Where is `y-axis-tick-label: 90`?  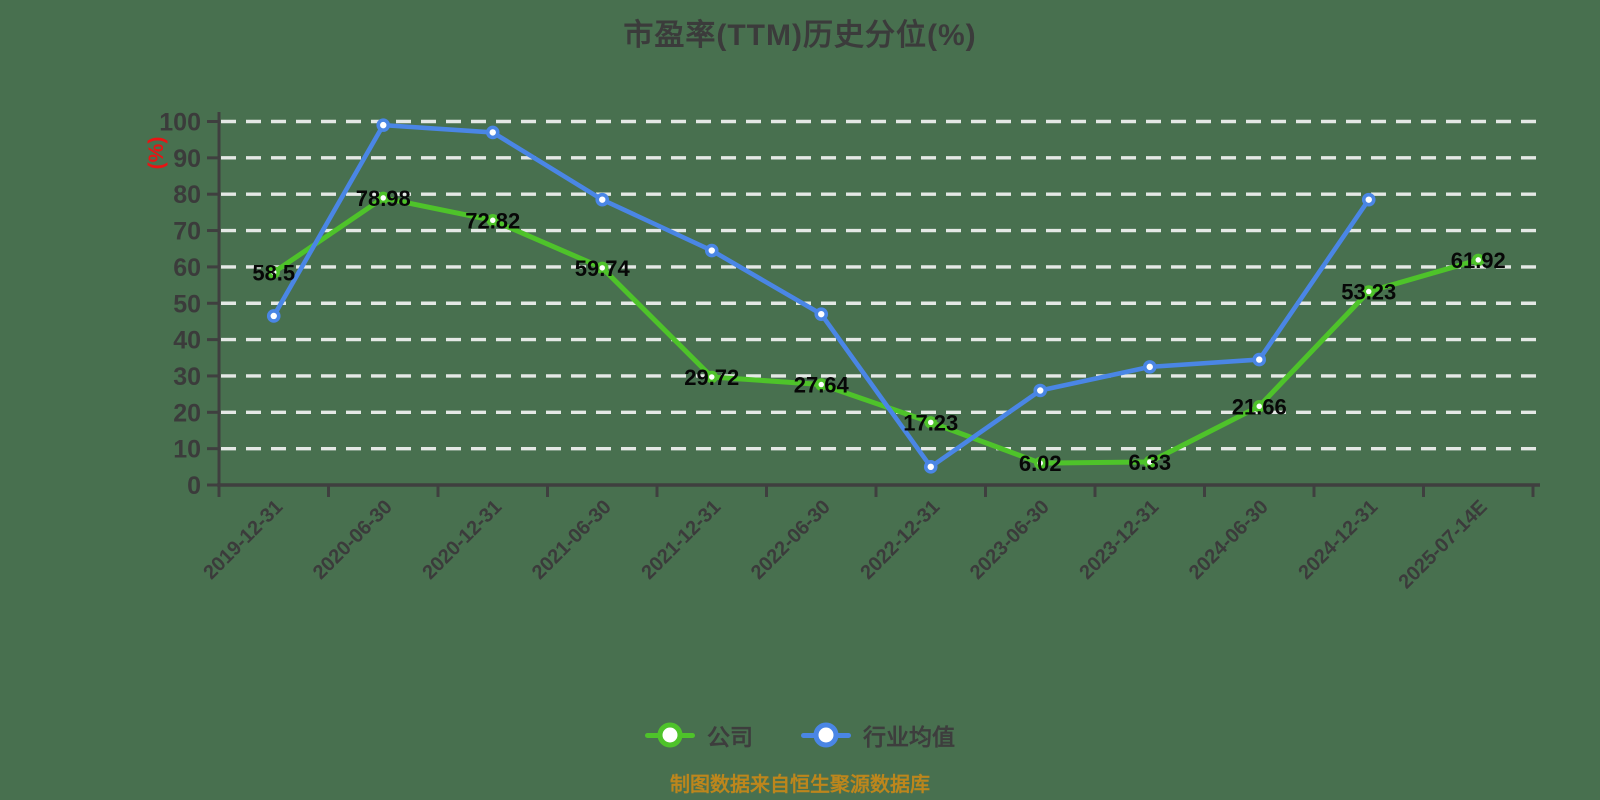
y-axis-tick-label: 90 is located at coordinates (187, 159).